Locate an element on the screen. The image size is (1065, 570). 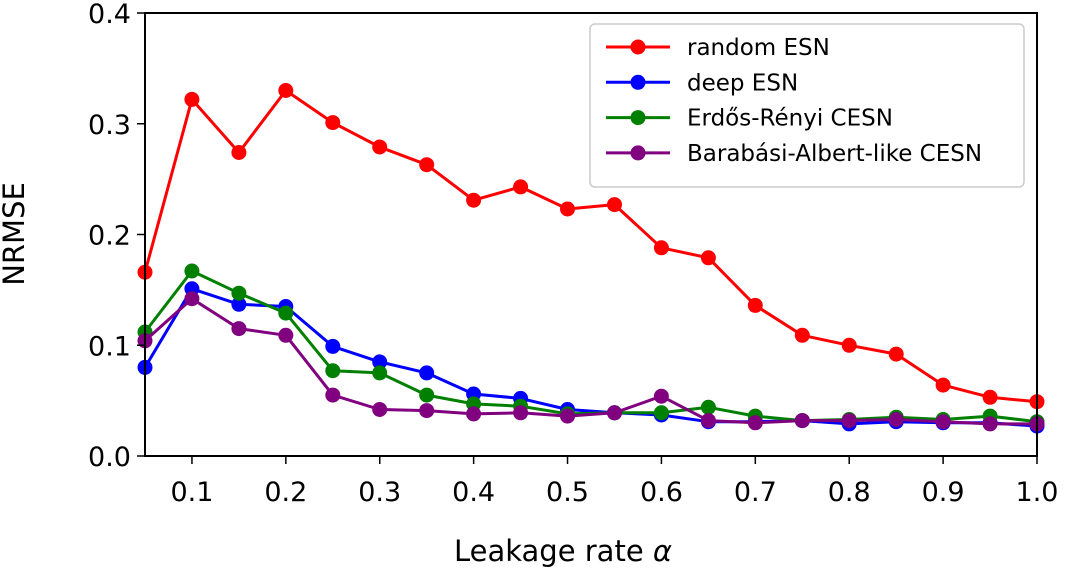
legend-entry: Erdős-Rényi CESN is located at coordinates (749, 119).